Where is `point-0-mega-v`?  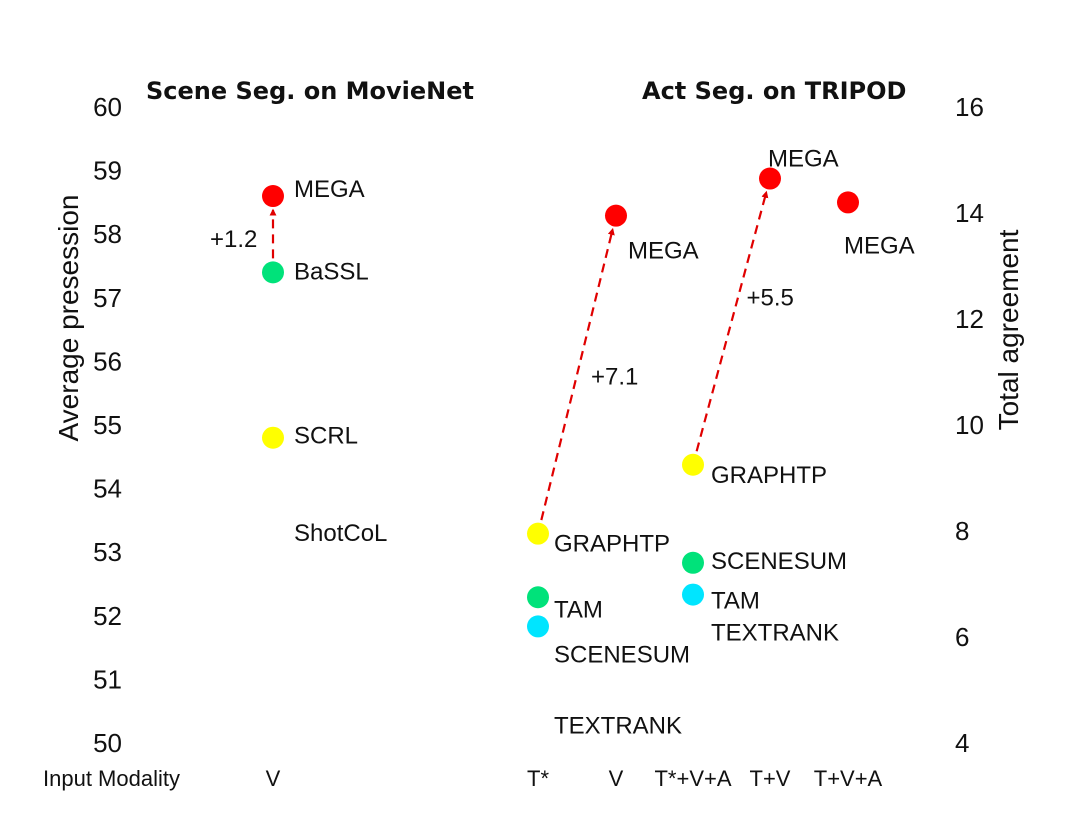 point-0-mega-v is located at coordinates (273, 196).